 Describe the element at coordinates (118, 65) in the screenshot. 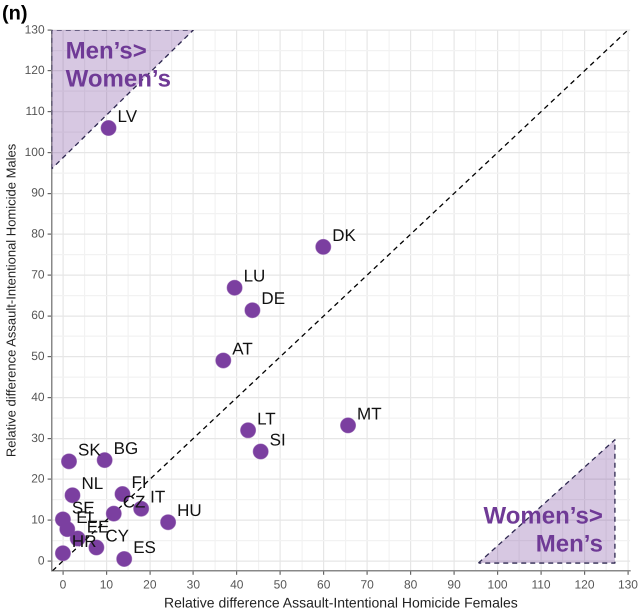

I see `series-label: Men’s> Women’s` at that location.